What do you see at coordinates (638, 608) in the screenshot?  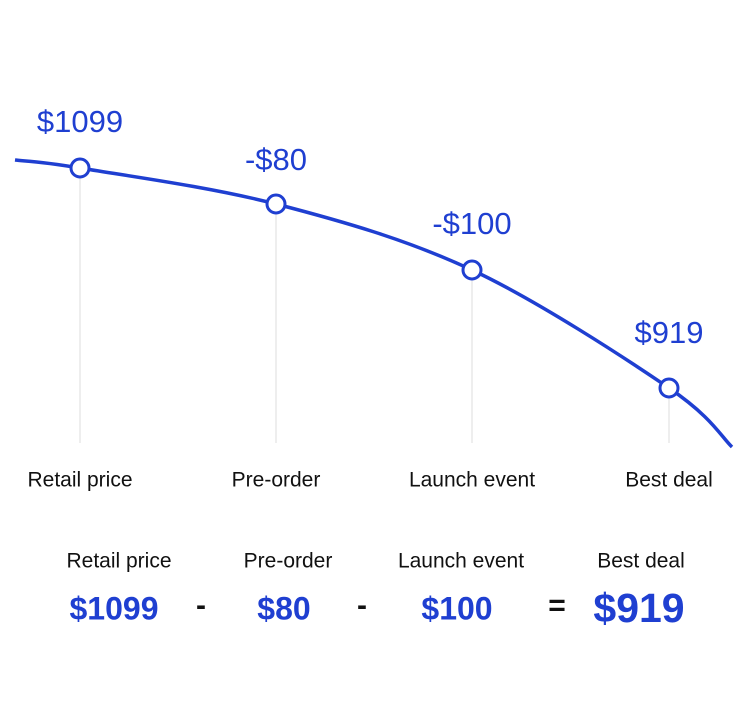 I see `summary-amount: $919` at bounding box center [638, 608].